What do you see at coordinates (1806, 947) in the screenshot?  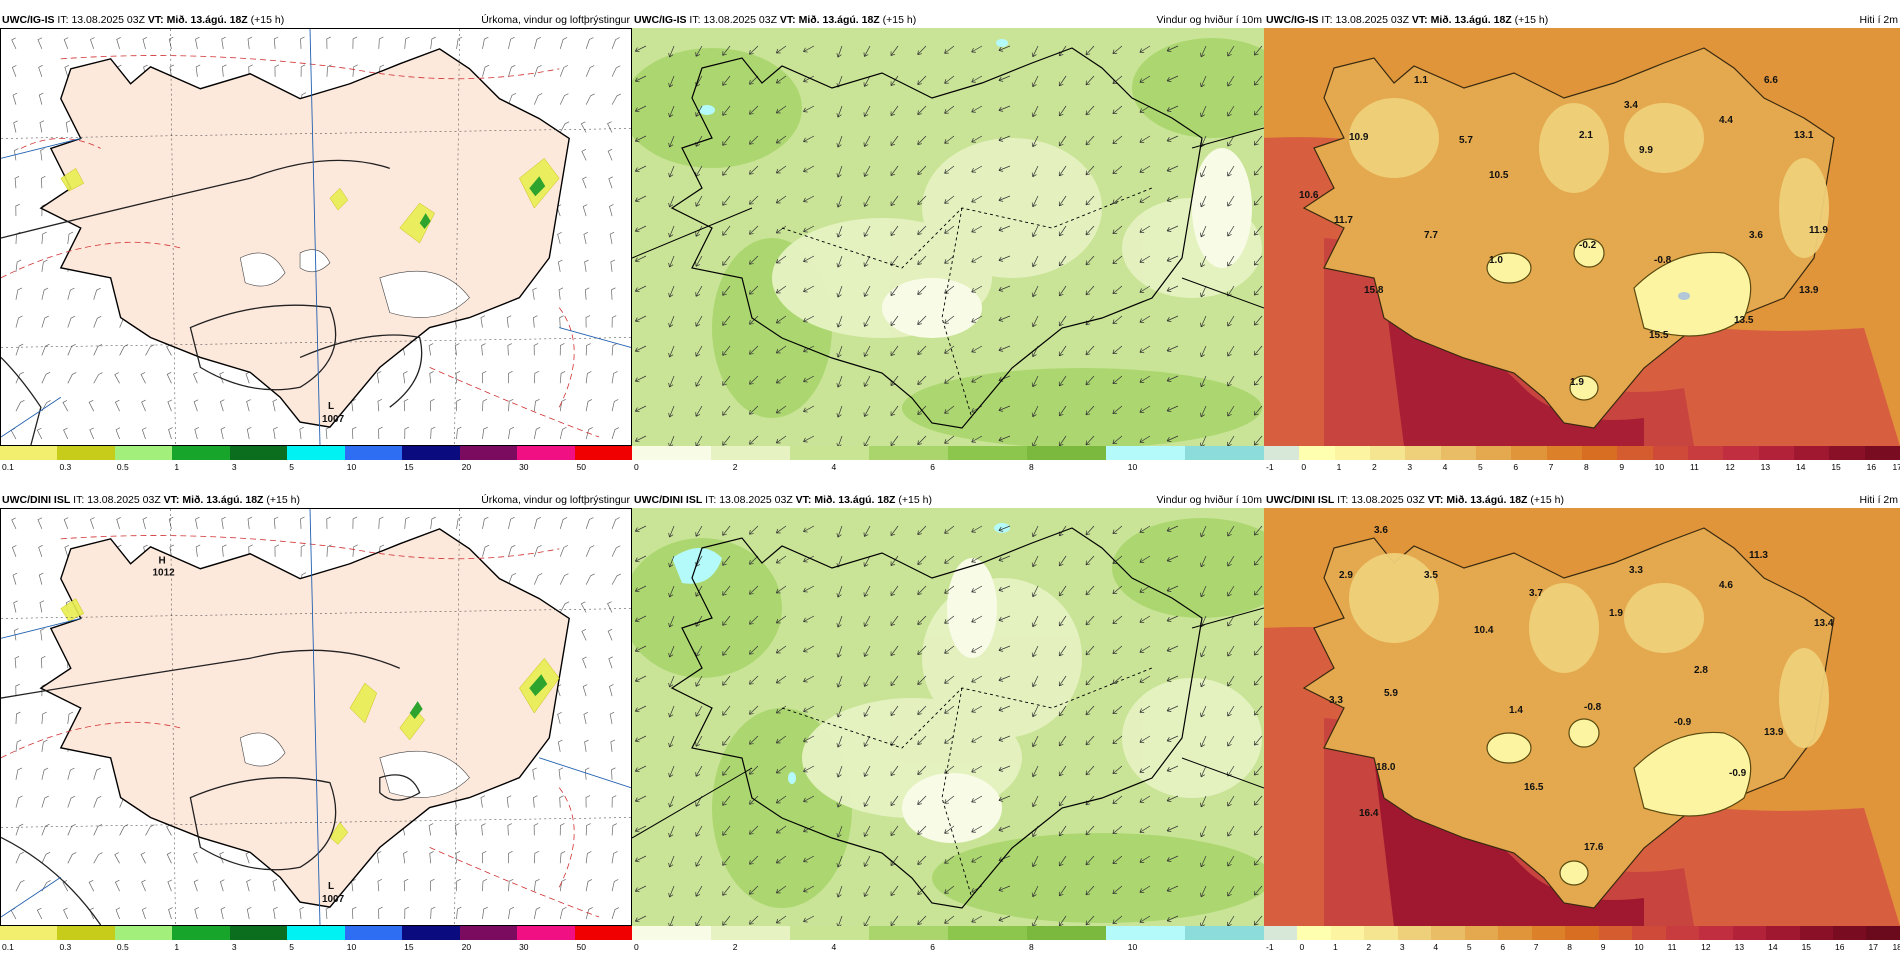 I see `colorbar-tick: 15` at bounding box center [1806, 947].